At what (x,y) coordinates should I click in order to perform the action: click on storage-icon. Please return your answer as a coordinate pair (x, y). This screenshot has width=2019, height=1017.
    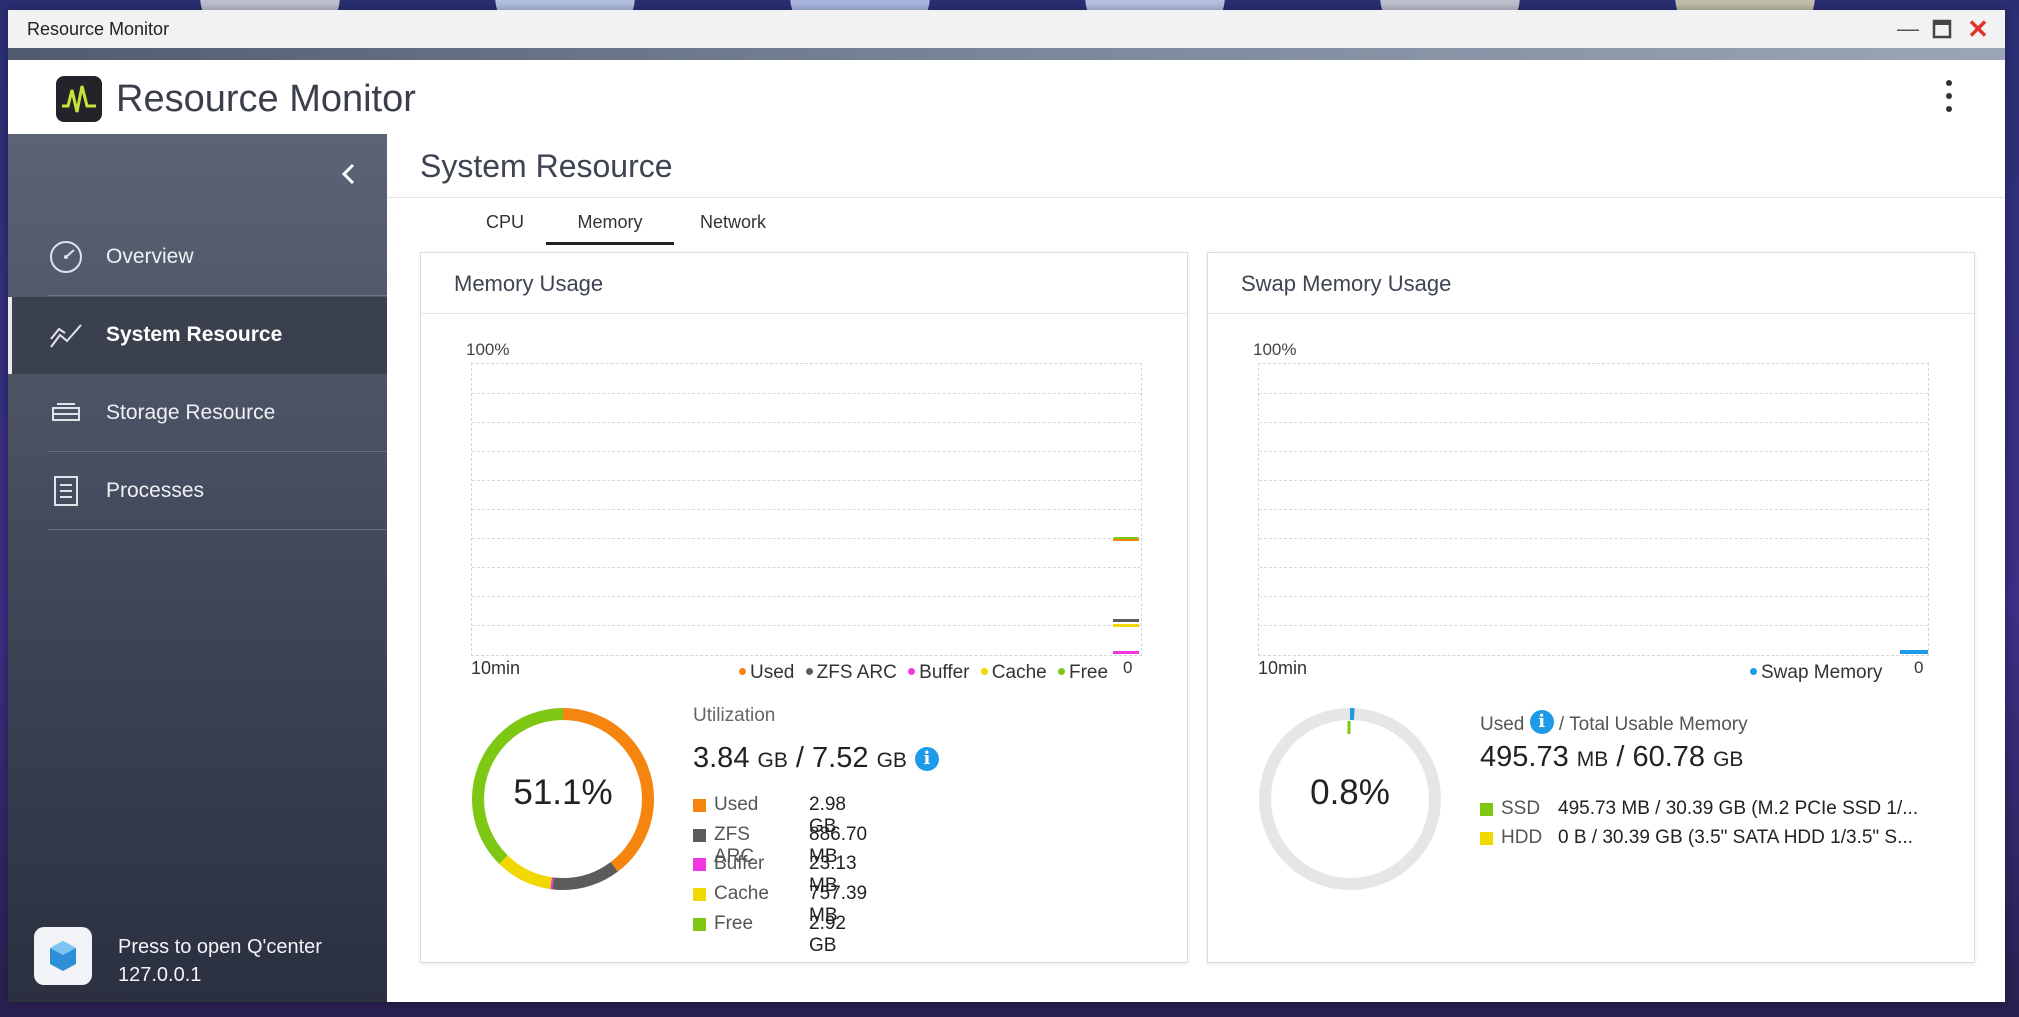
    Looking at the image, I should click on (66, 413).